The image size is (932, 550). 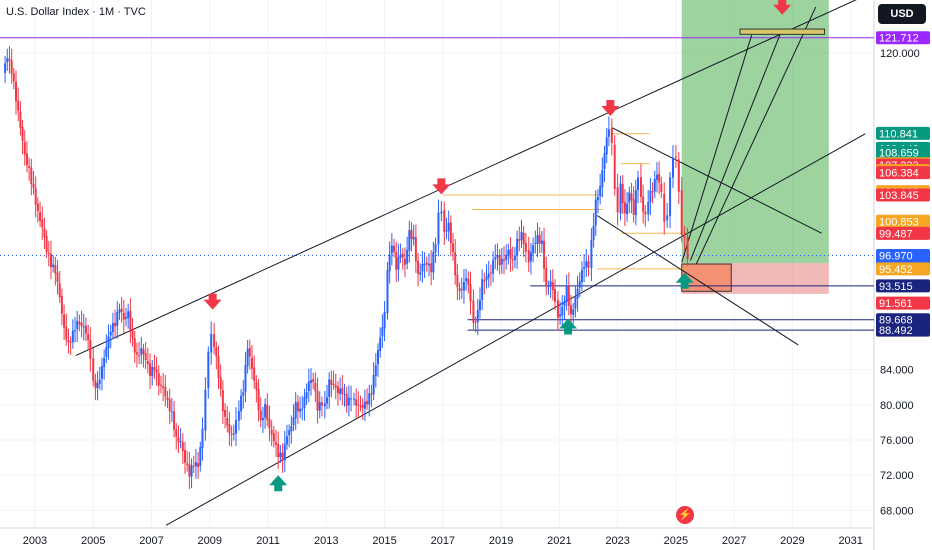 What do you see at coordinates (902, 14) in the screenshot?
I see `currency-button: USD` at bounding box center [902, 14].